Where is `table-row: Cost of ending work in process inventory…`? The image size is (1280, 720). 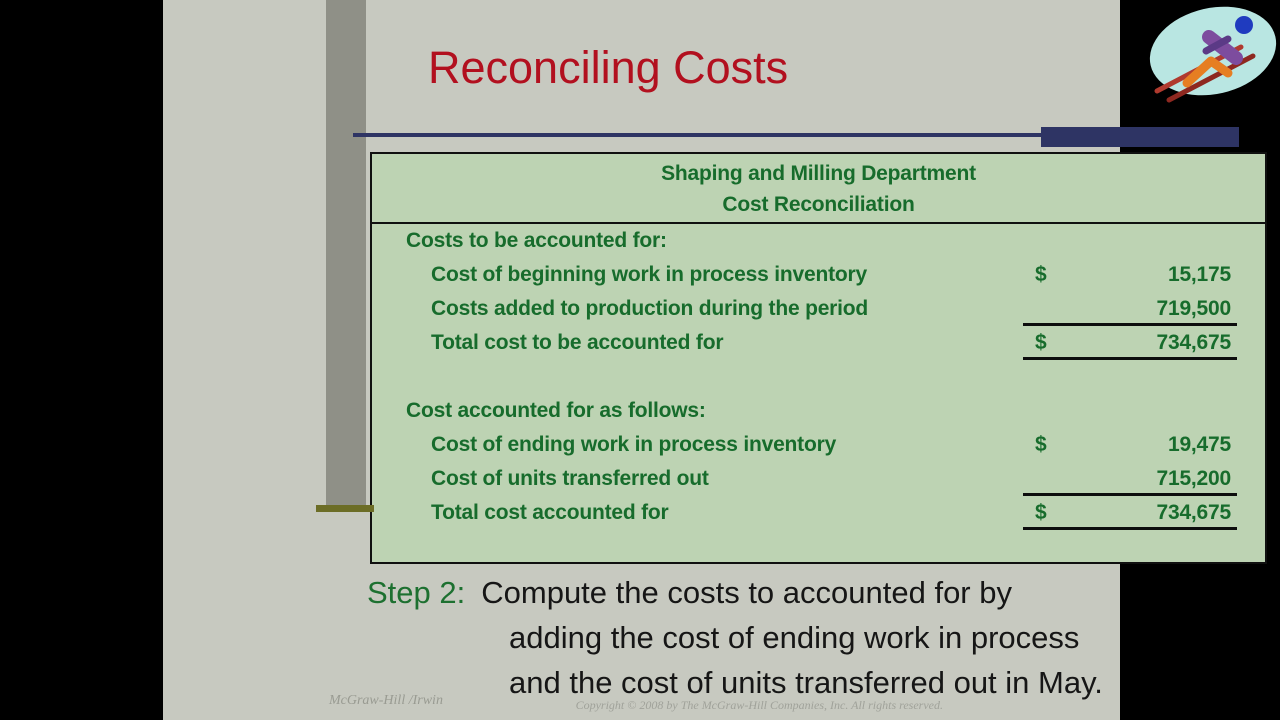 table-row: Cost of ending work in process inventory… is located at coordinates (818, 445).